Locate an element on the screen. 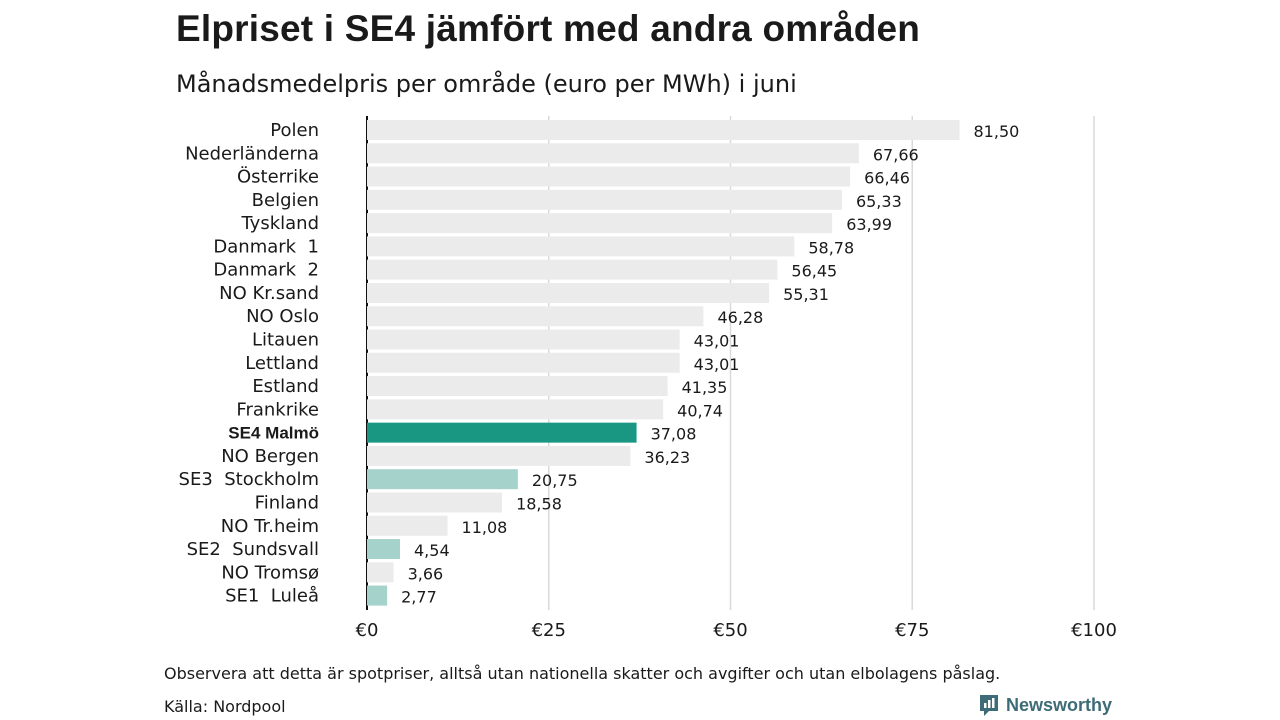 The height and width of the screenshot is (720, 1280). value-label: 37,08 is located at coordinates (674, 434).